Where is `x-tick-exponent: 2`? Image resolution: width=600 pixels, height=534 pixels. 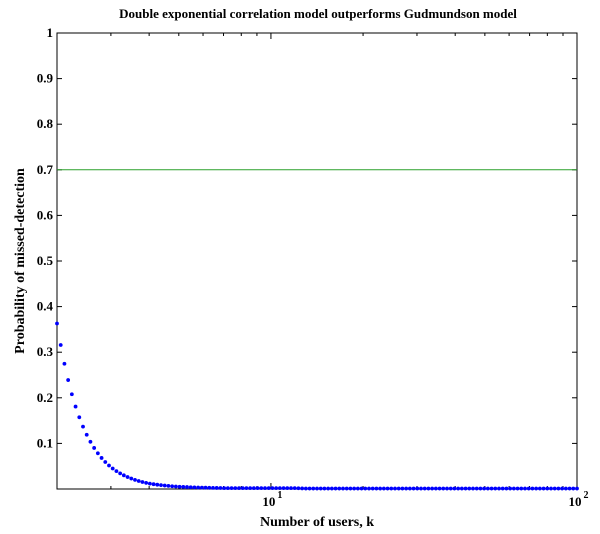
x-tick-exponent: 2 is located at coordinates (586, 495).